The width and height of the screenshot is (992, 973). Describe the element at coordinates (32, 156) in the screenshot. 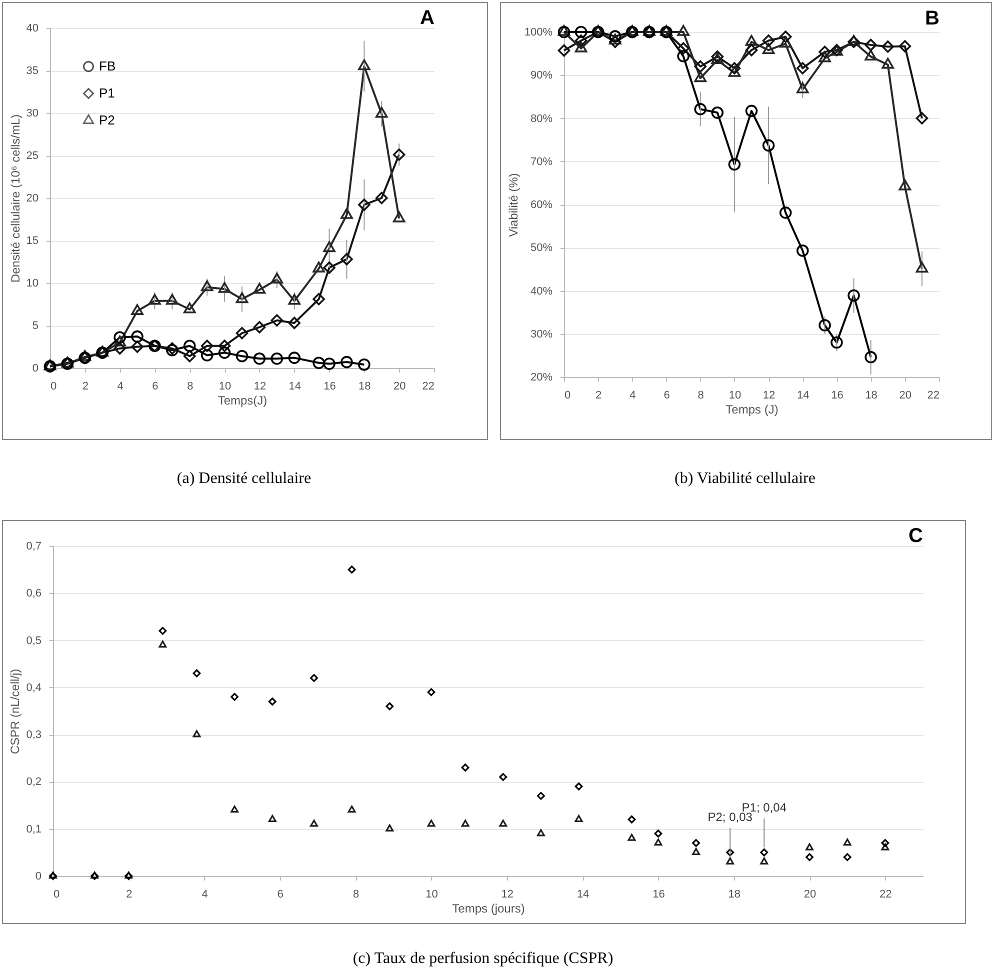

I see `y-tick-label: 25` at that location.